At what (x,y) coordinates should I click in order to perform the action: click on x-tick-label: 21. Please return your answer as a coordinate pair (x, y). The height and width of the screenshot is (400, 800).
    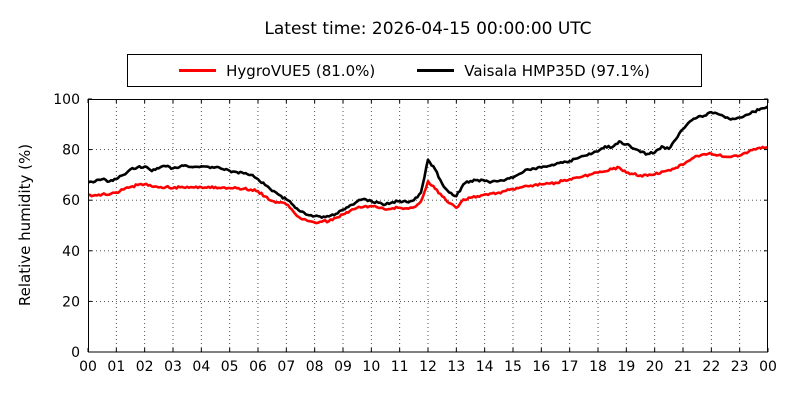
    Looking at the image, I should click on (683, 367).